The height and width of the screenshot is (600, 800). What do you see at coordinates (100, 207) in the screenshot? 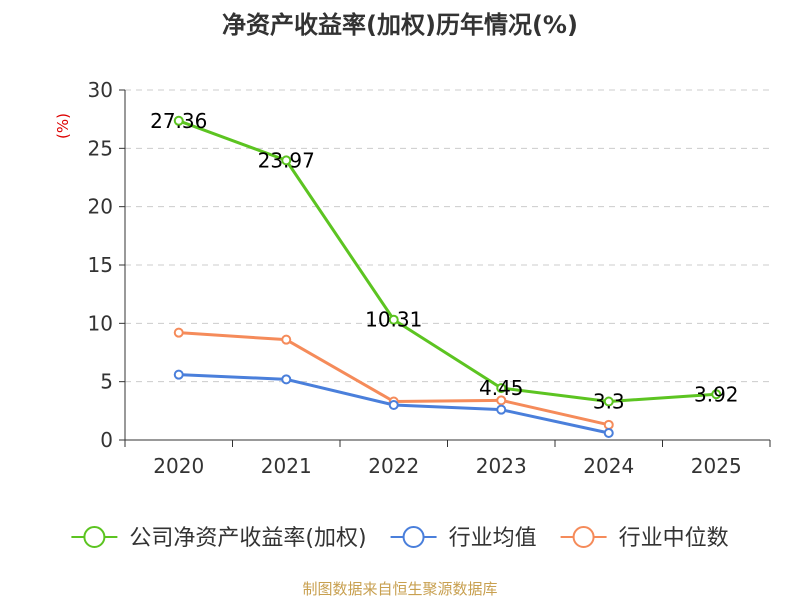
I see `y-tick-label: 20` at bounding box center [100, 207].